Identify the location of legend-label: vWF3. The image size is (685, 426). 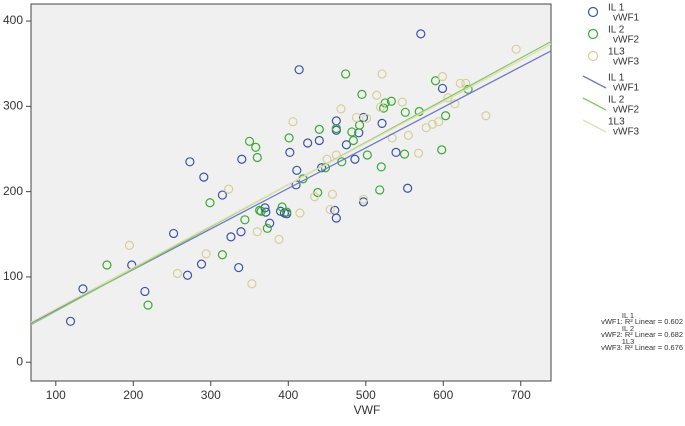
(626, 132).